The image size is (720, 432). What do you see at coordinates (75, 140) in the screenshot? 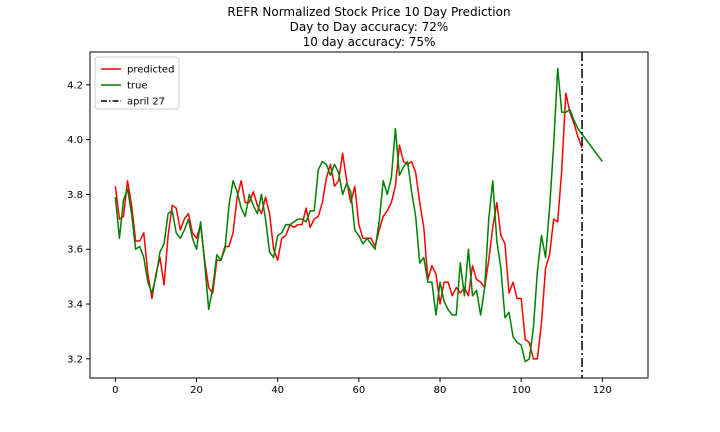
I see `y-tick-label: 4.0` at bounding box center [75, 140].